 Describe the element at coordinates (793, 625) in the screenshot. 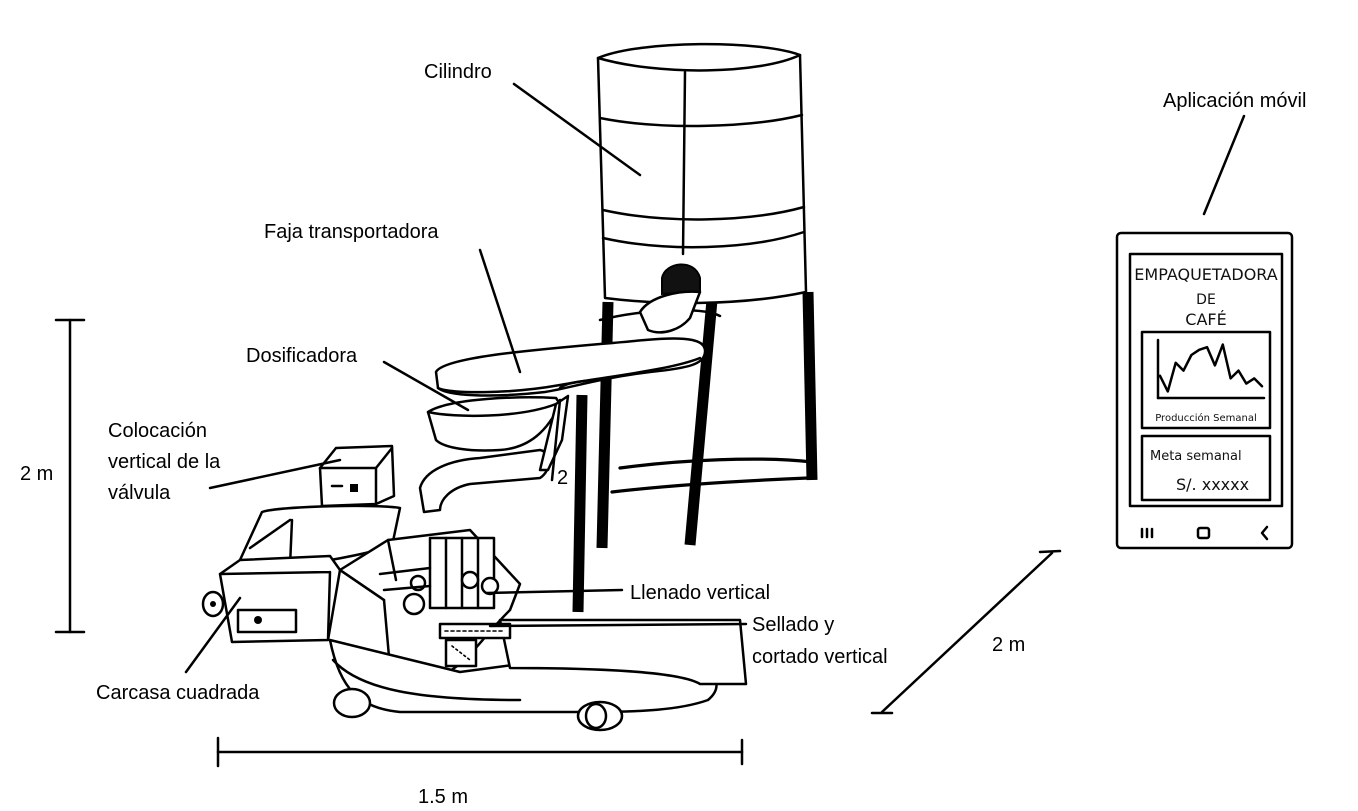

I see `label-seal-line1: Sellado y` at that location.